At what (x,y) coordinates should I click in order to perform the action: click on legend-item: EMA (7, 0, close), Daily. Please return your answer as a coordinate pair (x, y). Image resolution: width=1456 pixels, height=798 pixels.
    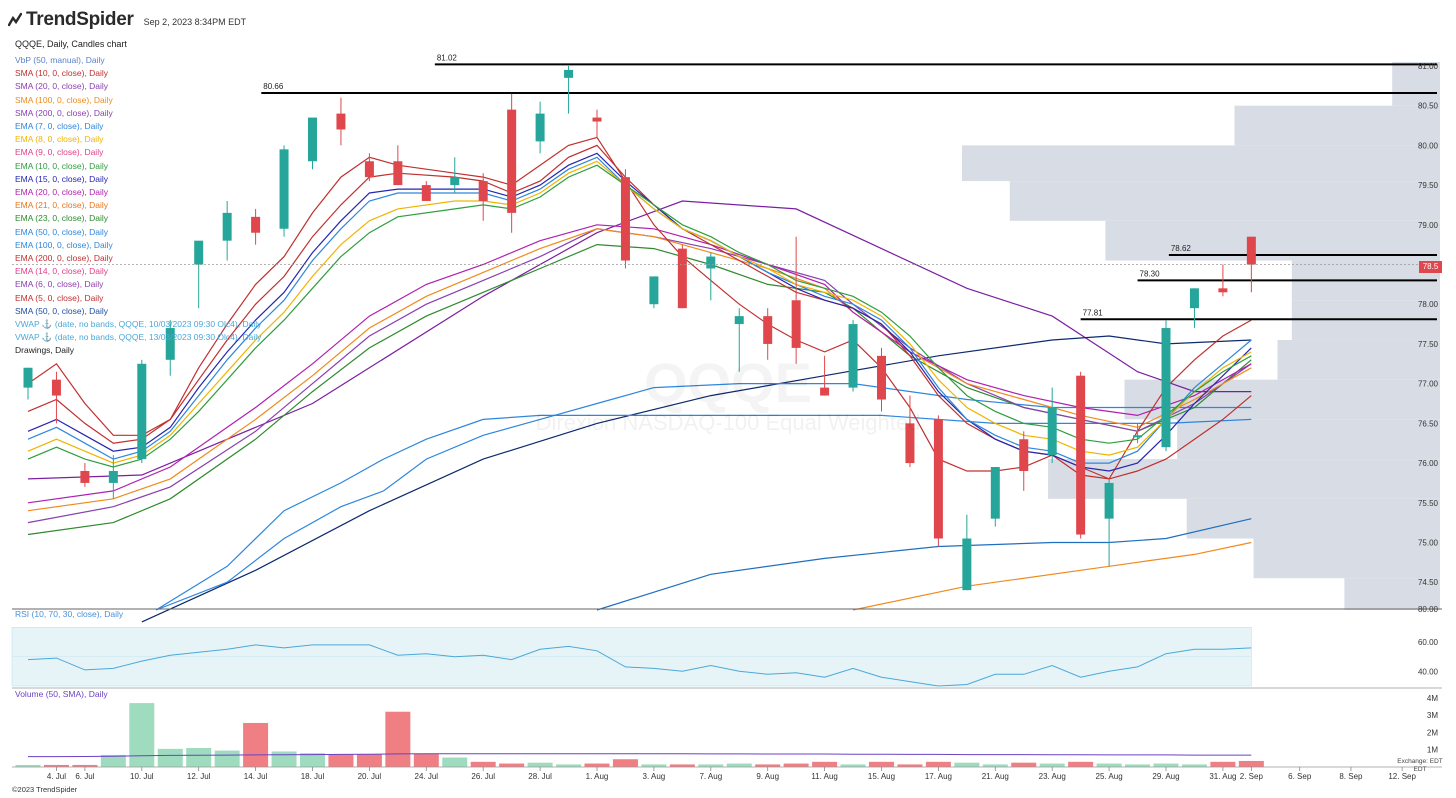
    Looking at the image, I should click on (59, 126).